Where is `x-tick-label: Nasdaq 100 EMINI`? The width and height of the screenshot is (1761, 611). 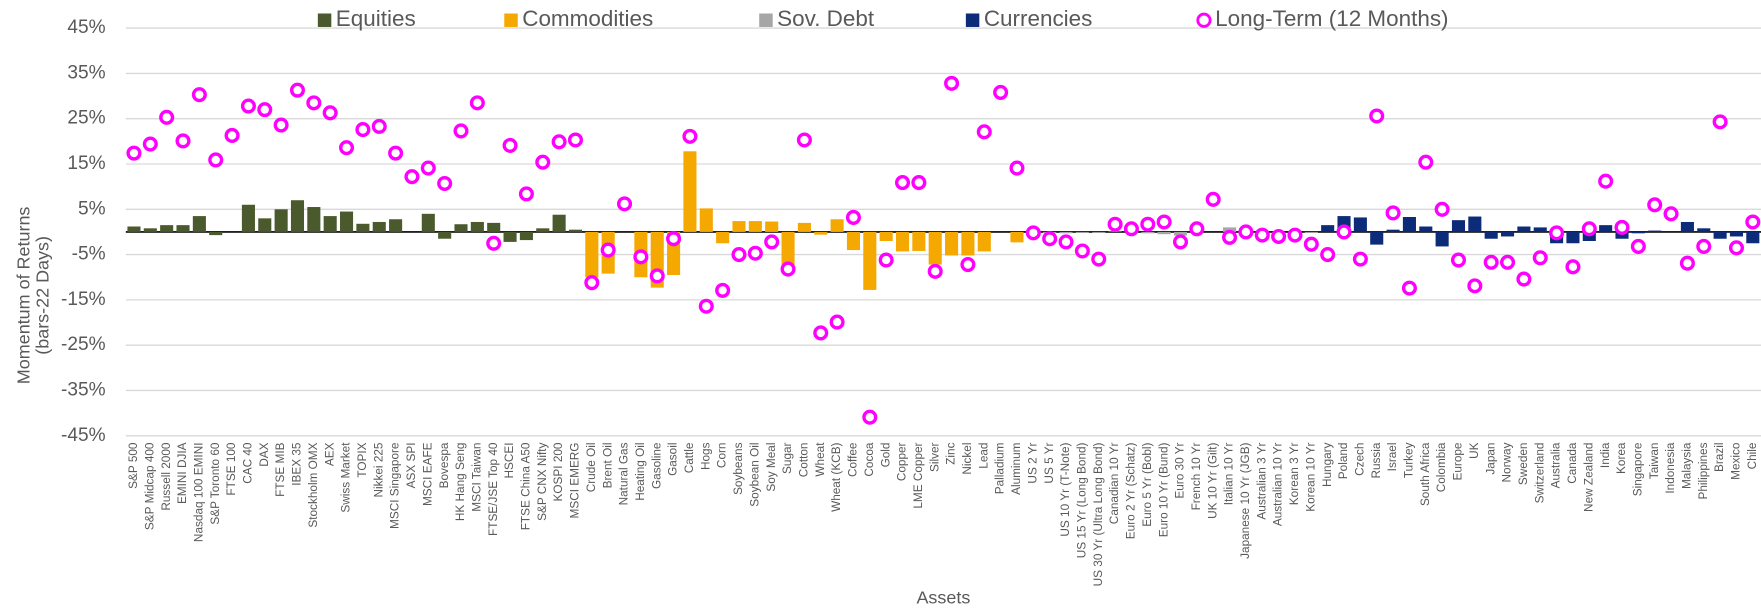 x-tick-label: Nasdaq 100 EMINI is located at coordinates (198, 493).